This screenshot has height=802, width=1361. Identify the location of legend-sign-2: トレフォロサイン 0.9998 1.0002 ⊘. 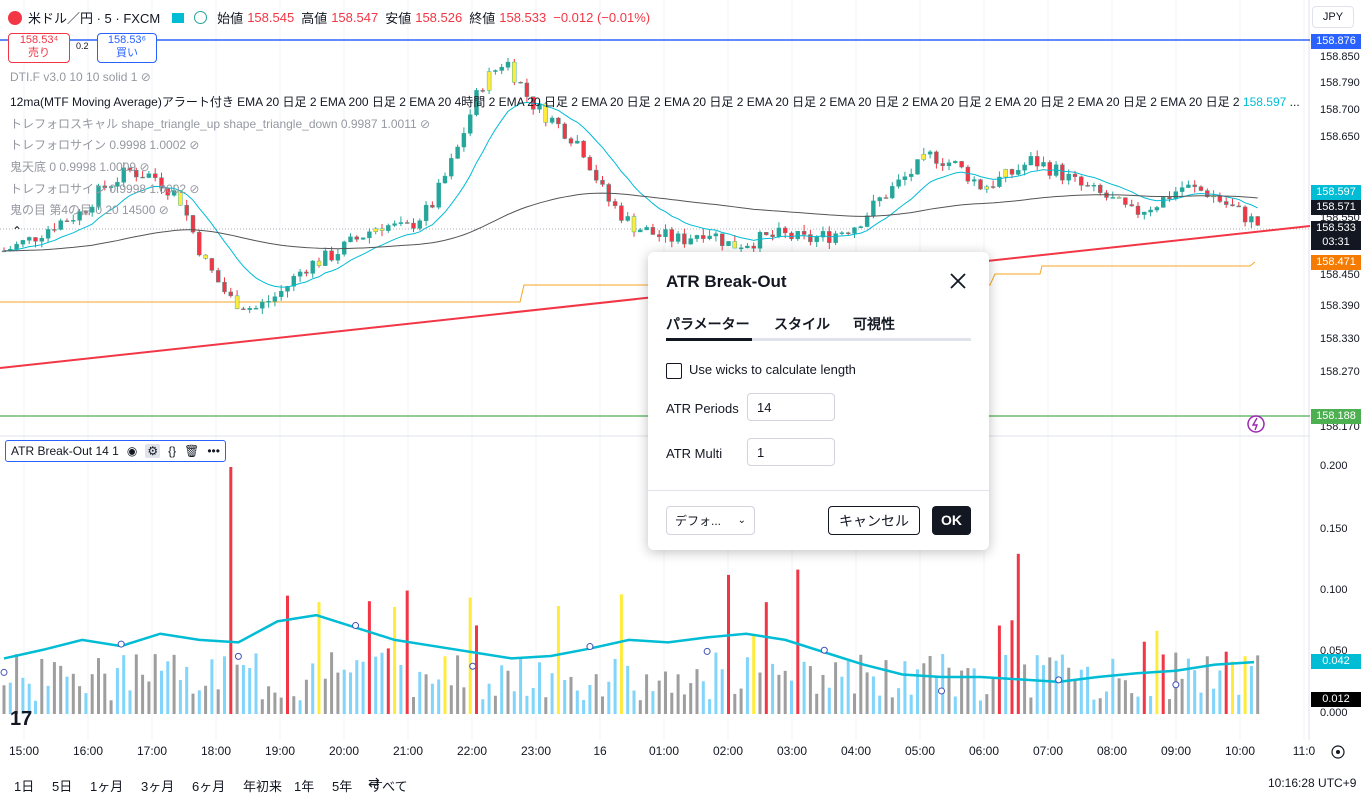
(104, 188).